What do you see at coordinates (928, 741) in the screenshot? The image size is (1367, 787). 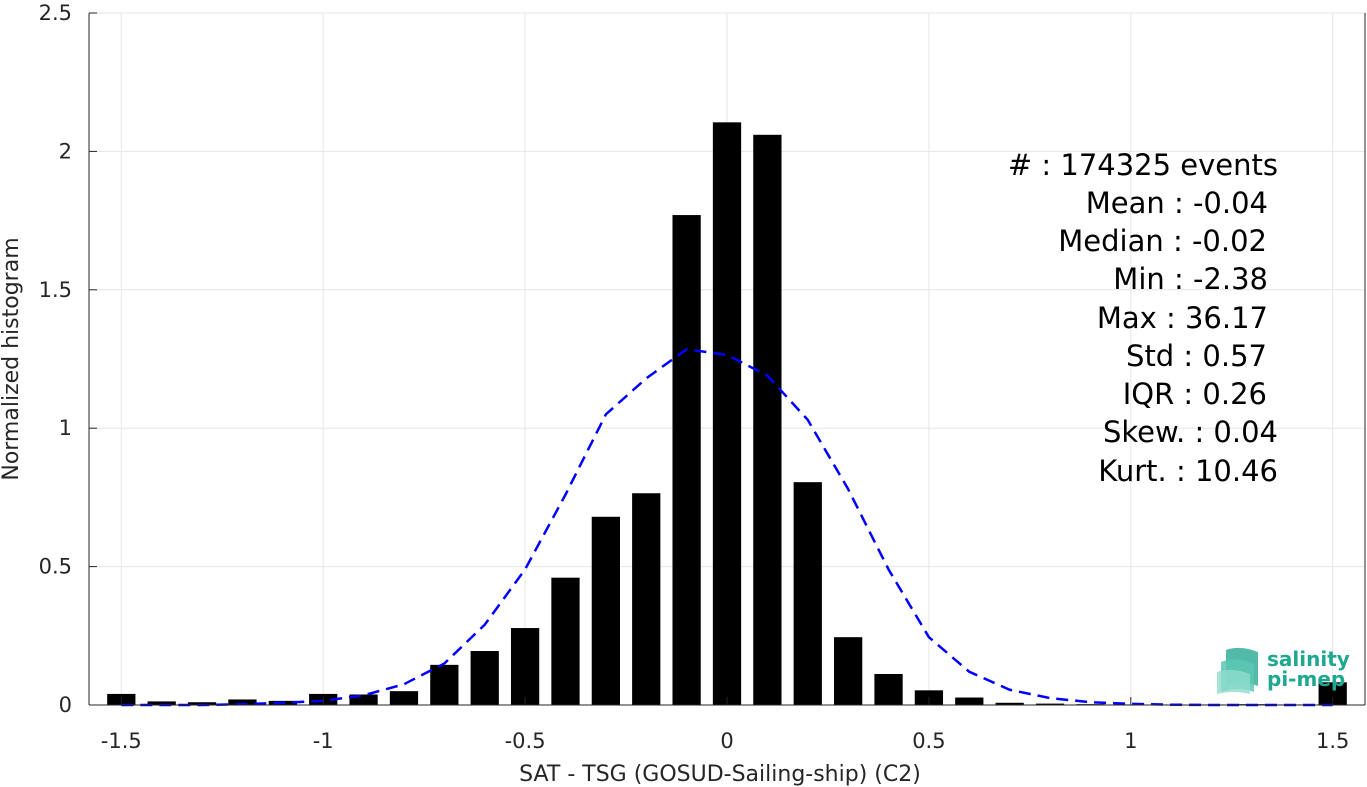 I see `x-tick-label: 0.5` at bounding box center [928, 741].